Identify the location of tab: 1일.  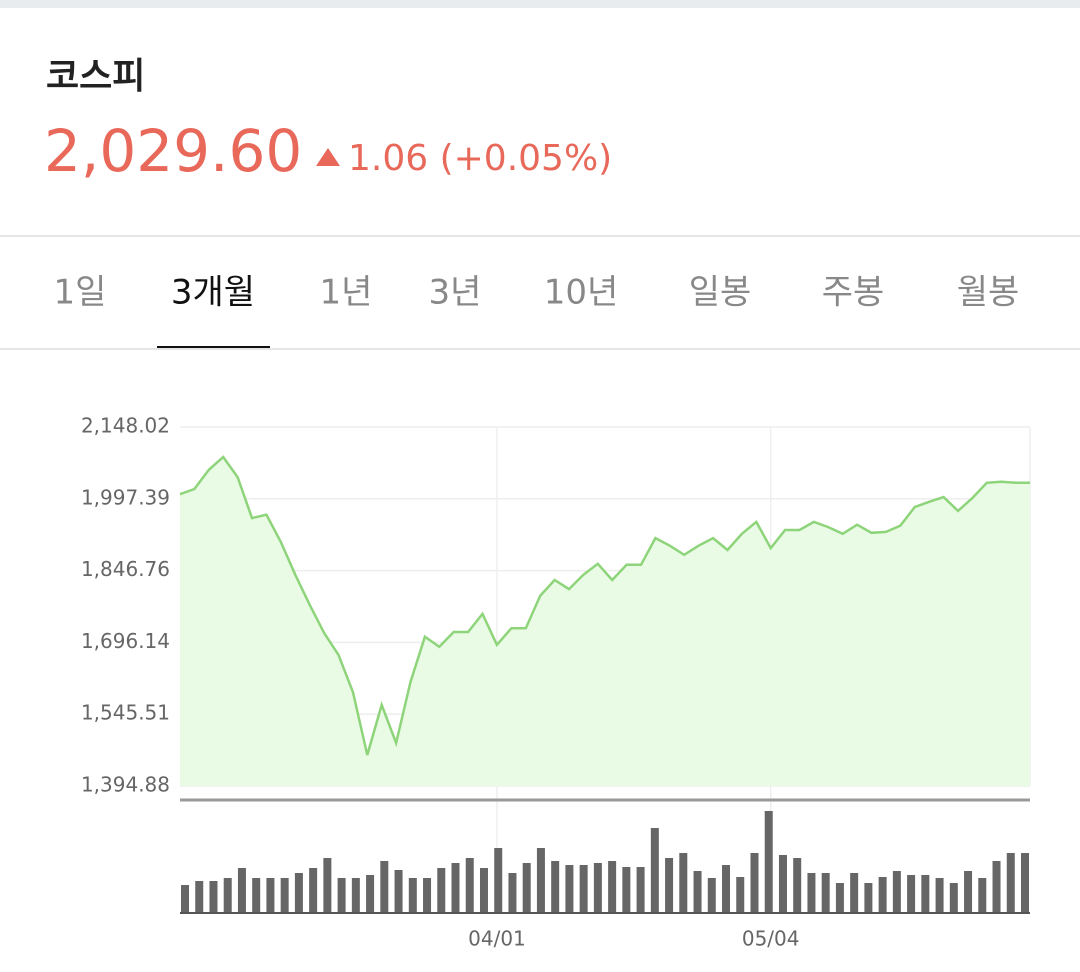
(80, 293).